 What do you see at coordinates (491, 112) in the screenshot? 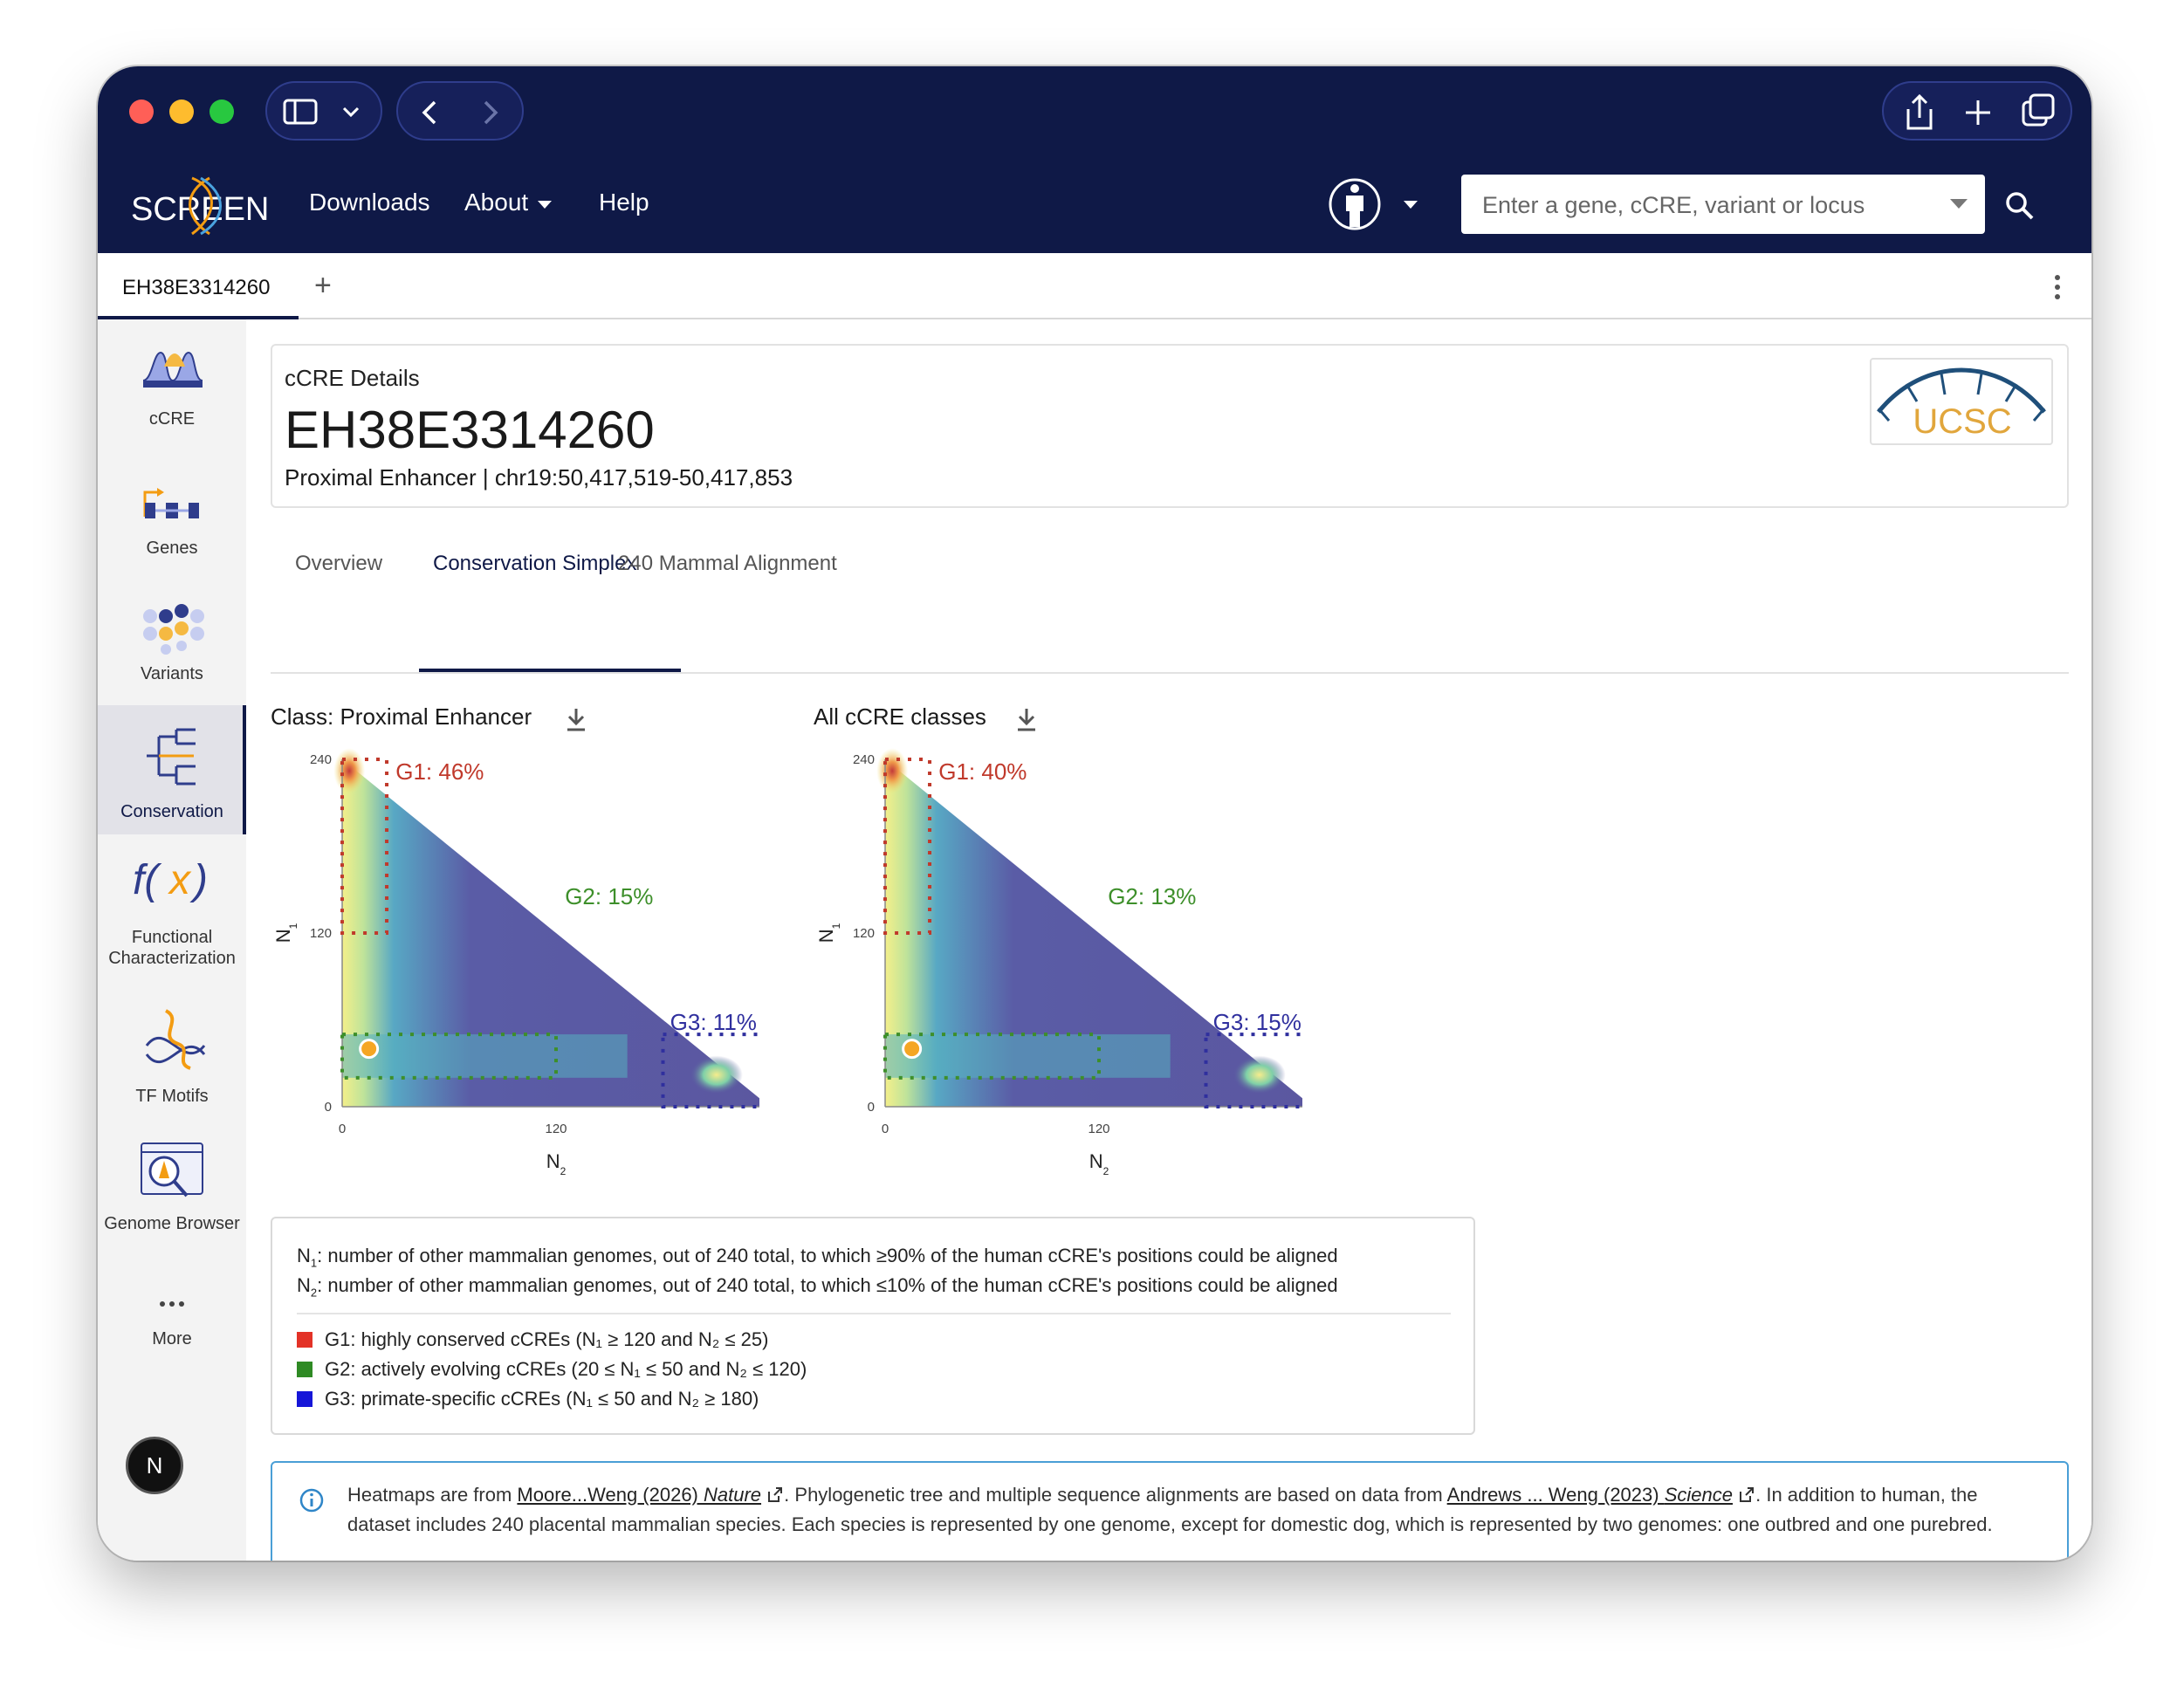
I see `forward-icon` at bounding box center [491, 112].